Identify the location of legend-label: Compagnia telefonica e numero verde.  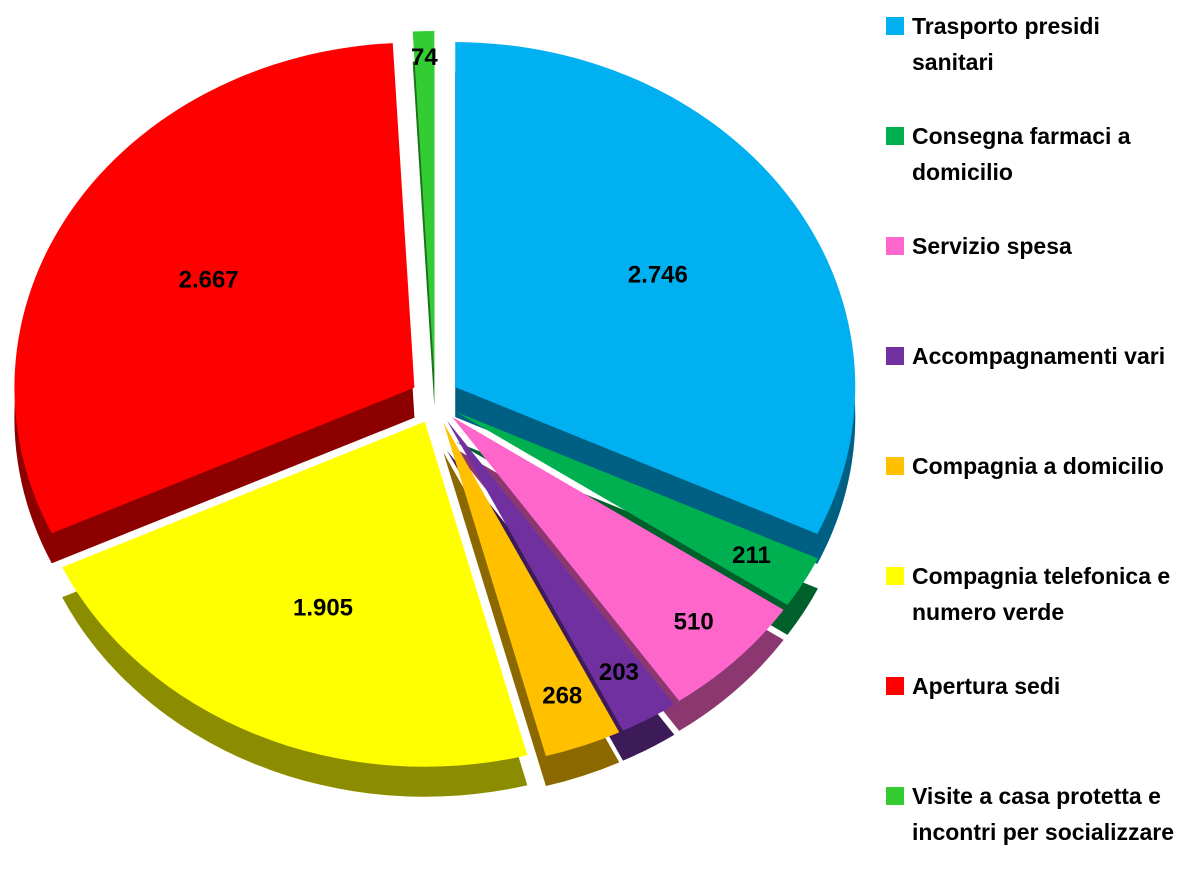
(1041, 594).